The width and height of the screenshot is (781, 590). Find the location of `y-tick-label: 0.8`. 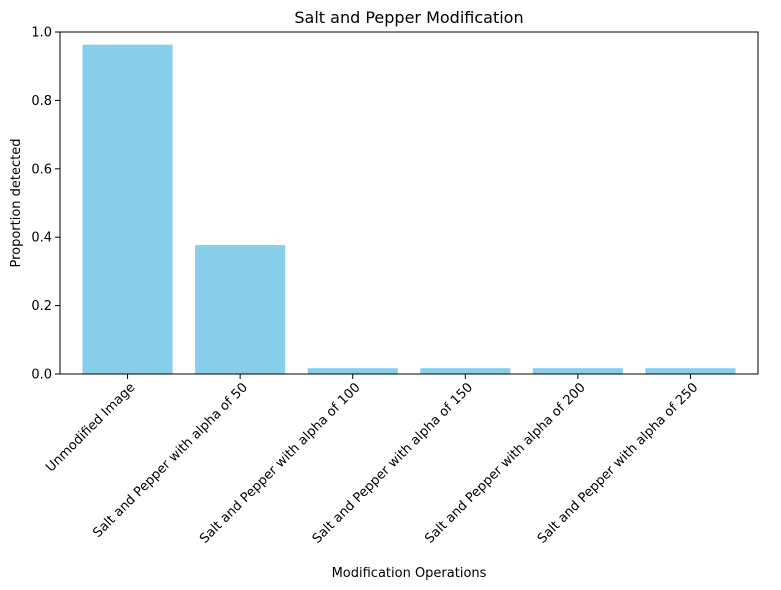

y-tick-label: 0.8 is located at coordinates (41, 101).